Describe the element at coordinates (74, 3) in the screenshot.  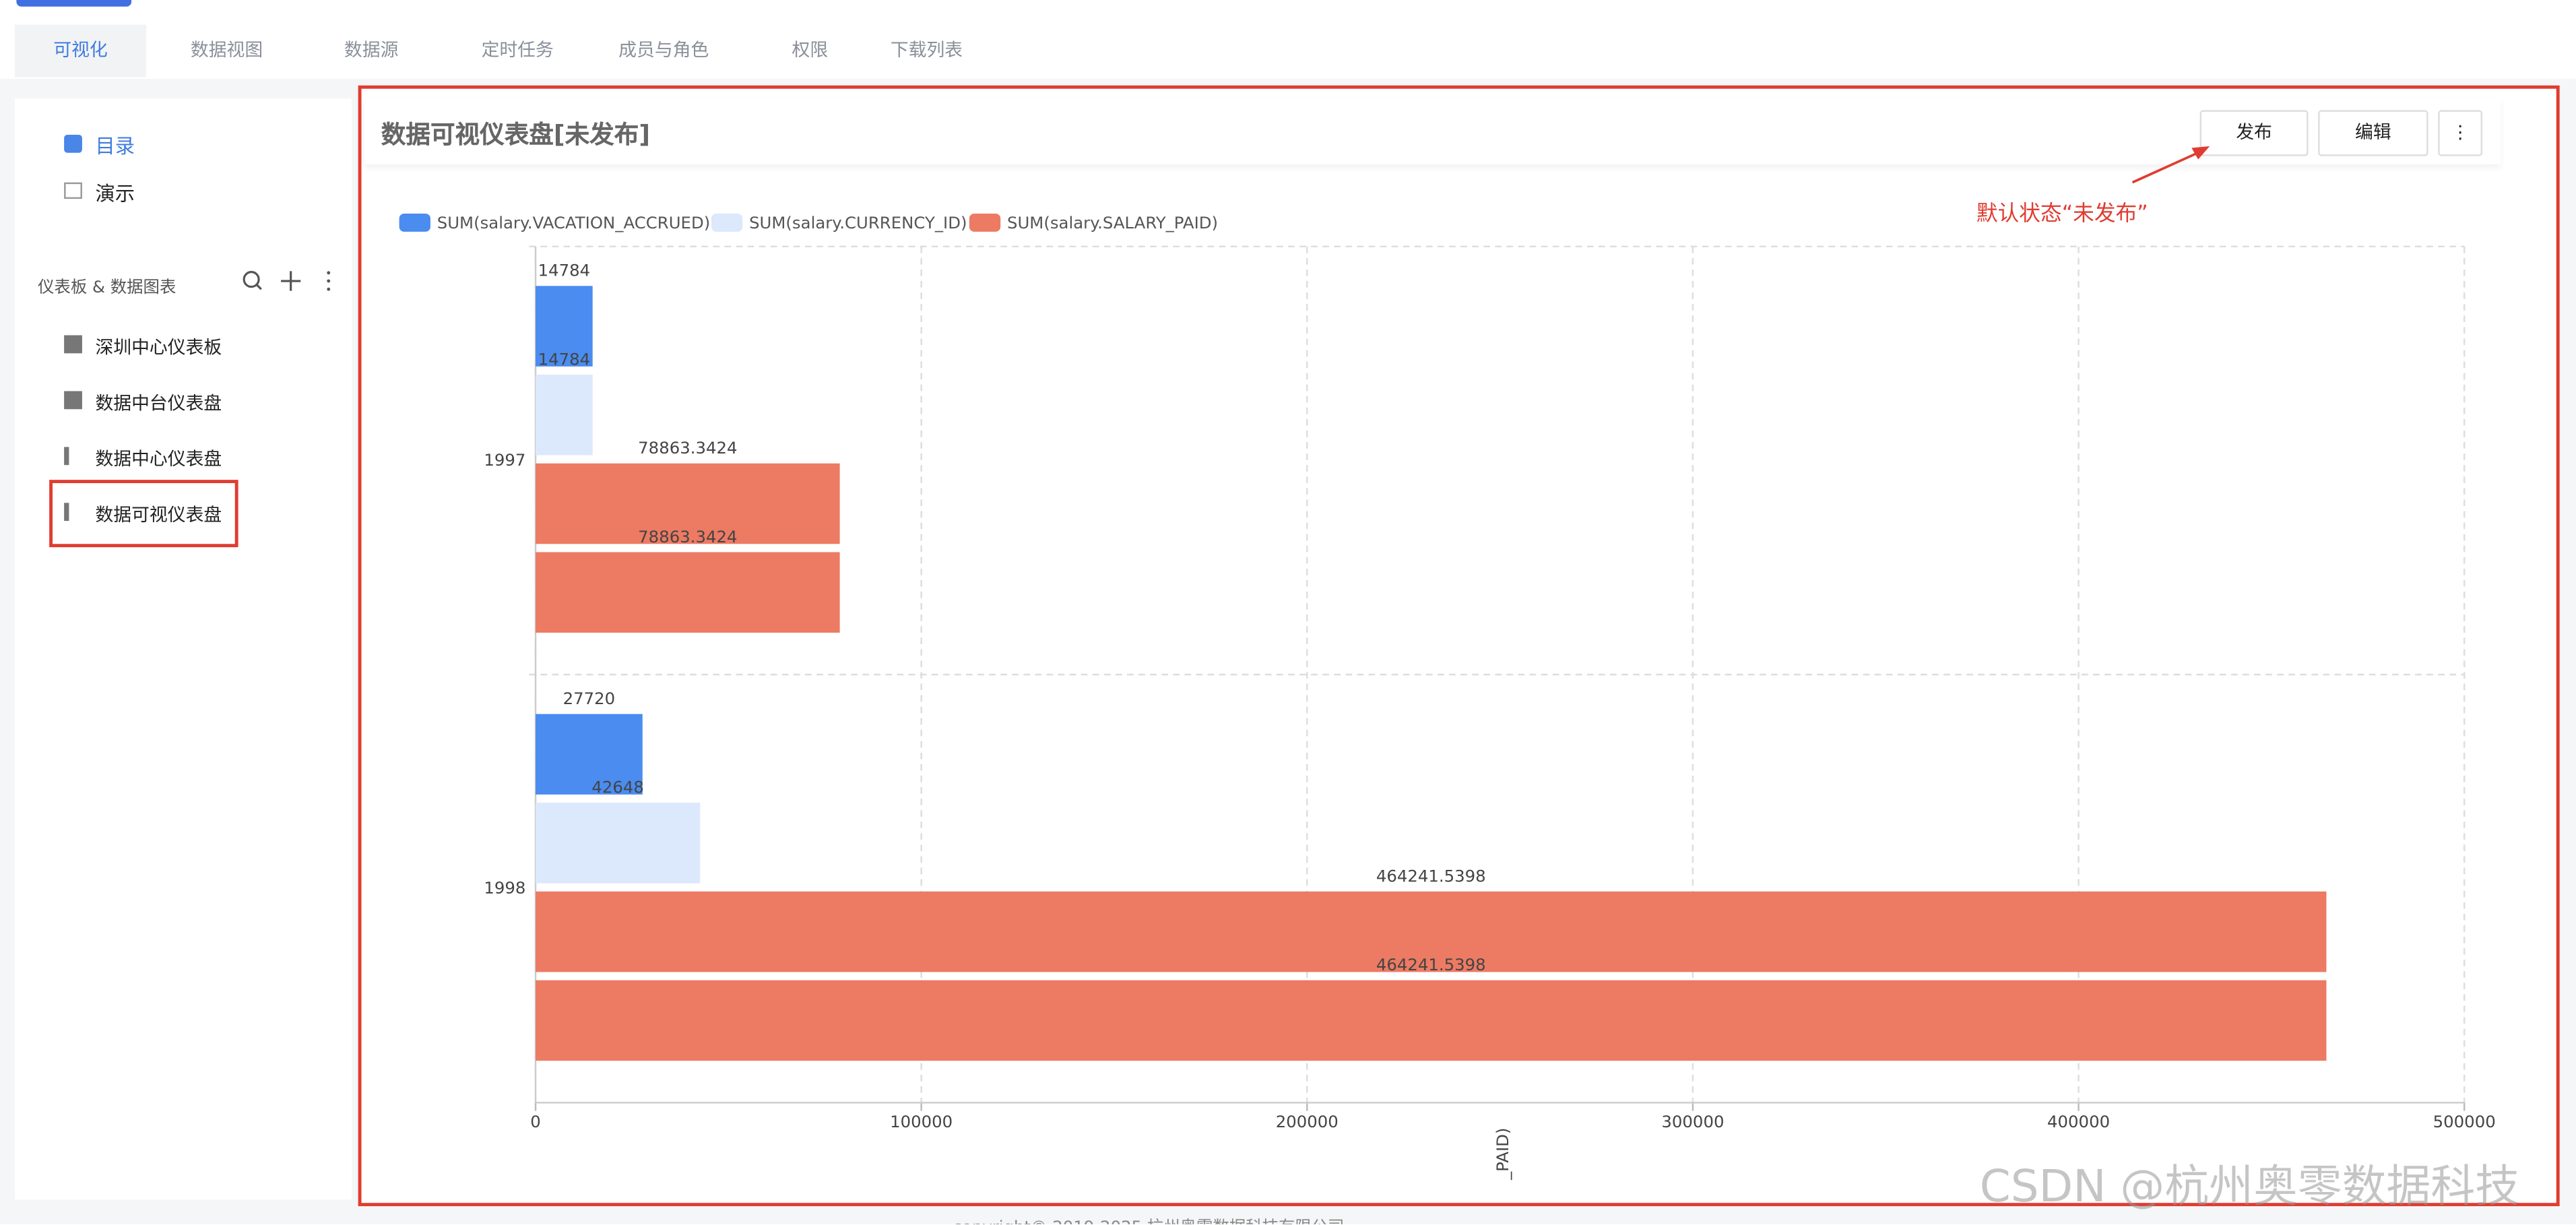
I see `top-button-edge` at that location.